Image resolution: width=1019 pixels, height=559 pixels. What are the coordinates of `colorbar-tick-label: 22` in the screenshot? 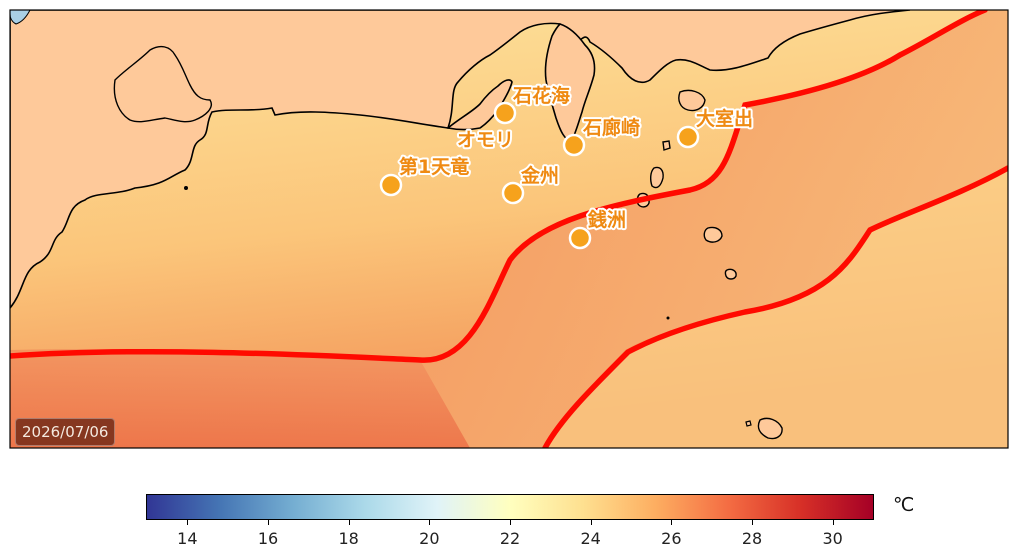 It's located at (510, 538).